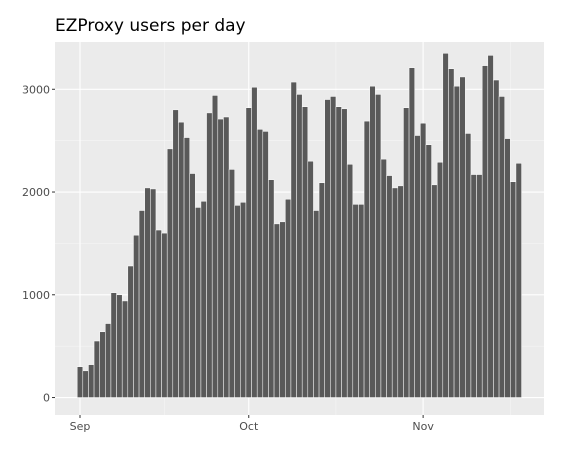  What do you see at coordinates (36, 89) in the screenshot?
I see `y-tick-label: 3000` at bounding box center [36, 89].